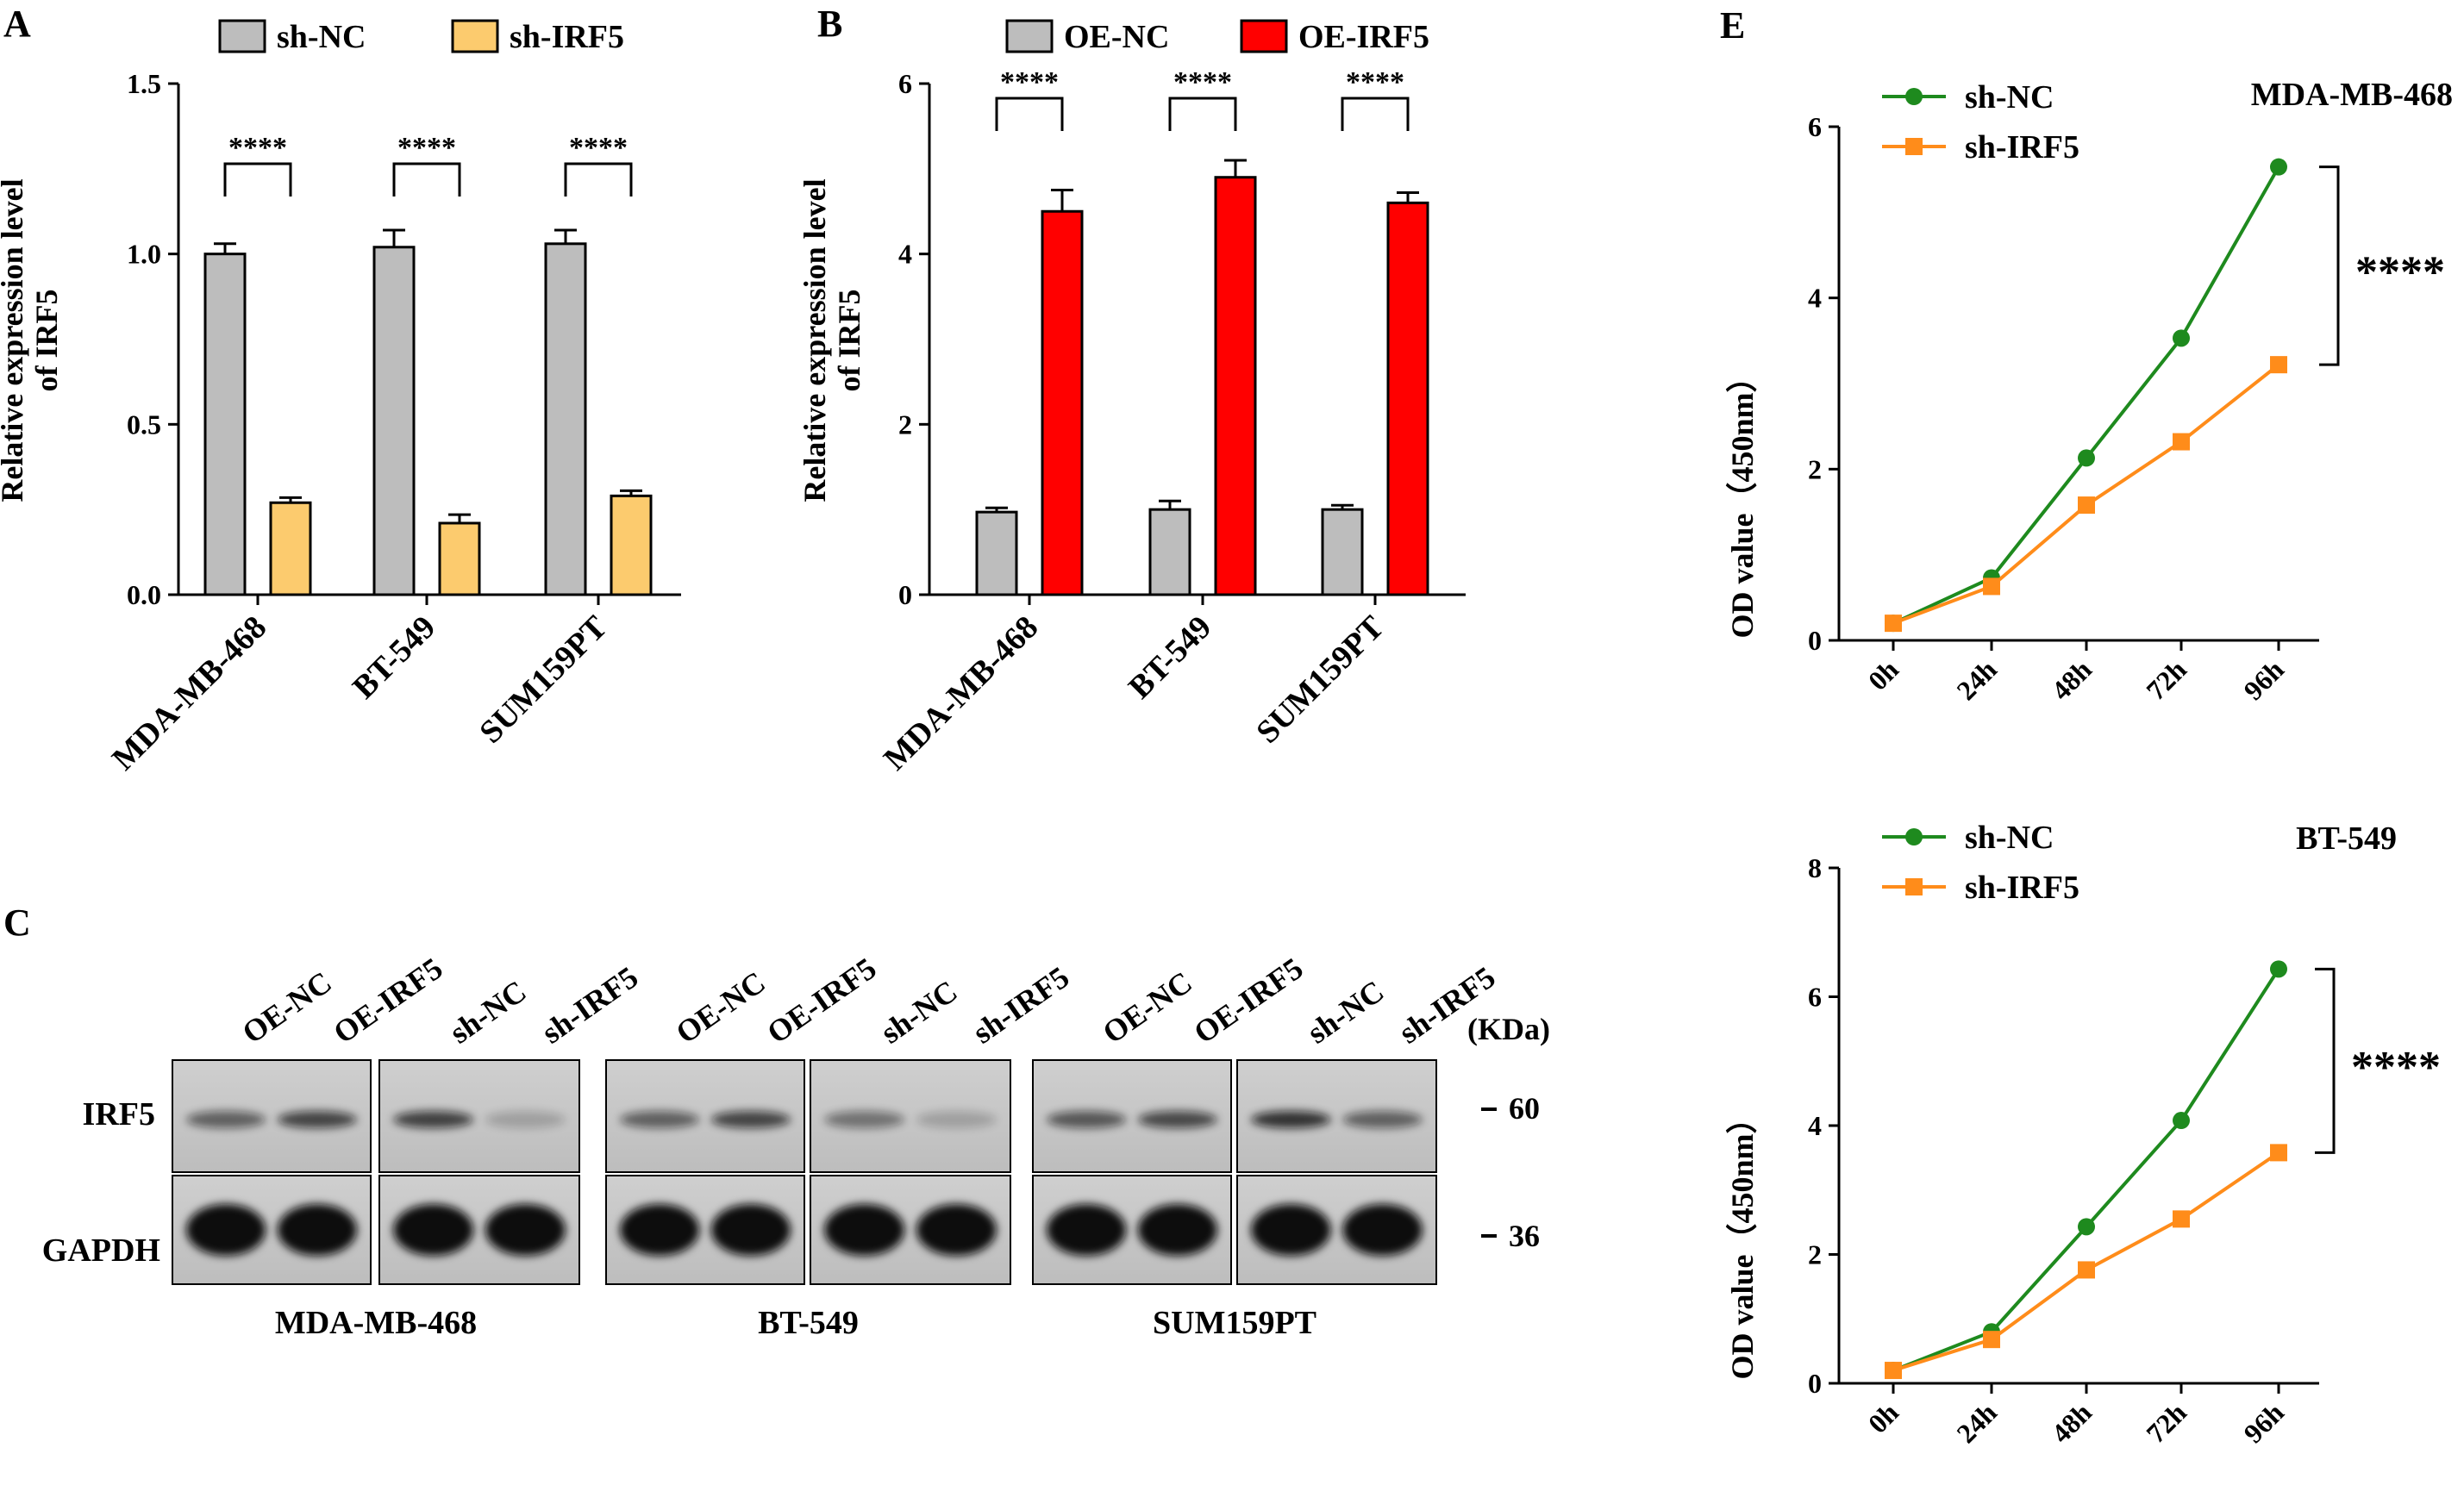 This screenshot has width=2464, height=1485. What do you see at coordinates (1234, 1323) in the screenshot?
I see `cell-line-label: SUM159PT` at bounding box center [1234, 1323].